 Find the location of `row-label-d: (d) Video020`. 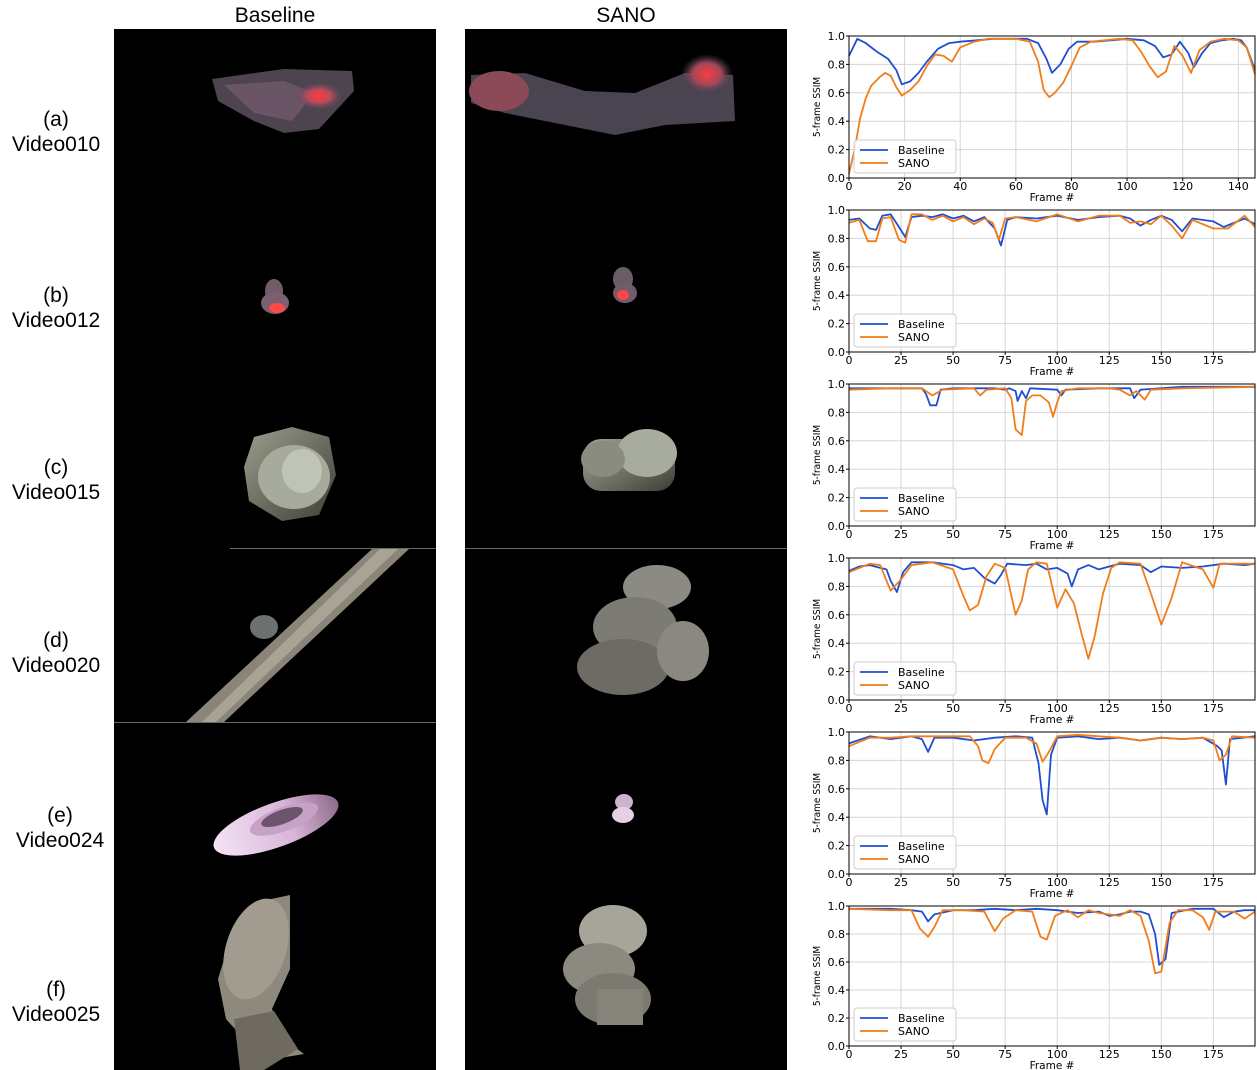

row-label-d: (d) Video020 is located at coordinates (56, 653).